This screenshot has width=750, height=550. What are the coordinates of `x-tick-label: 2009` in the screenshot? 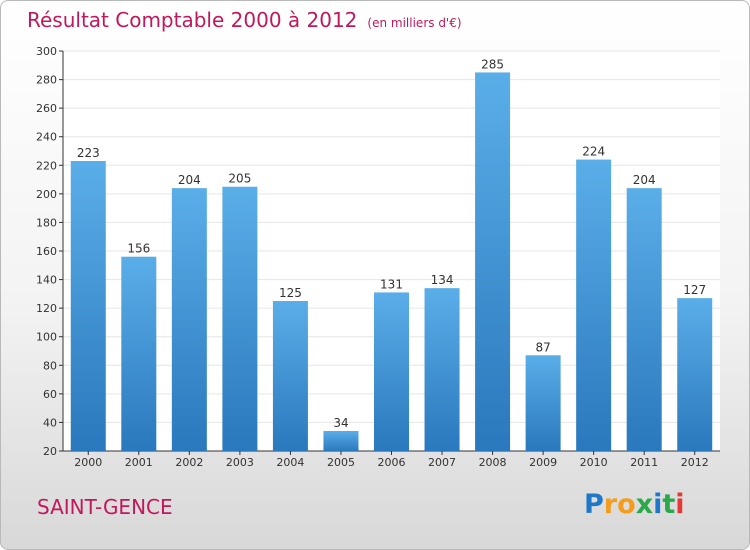 It's located at (543, 462).